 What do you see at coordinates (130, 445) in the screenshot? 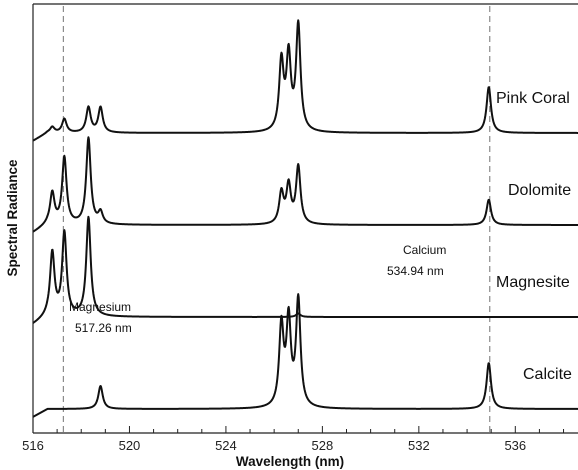
I see `x-tick-label: 520` at bounding box center [130, 445].